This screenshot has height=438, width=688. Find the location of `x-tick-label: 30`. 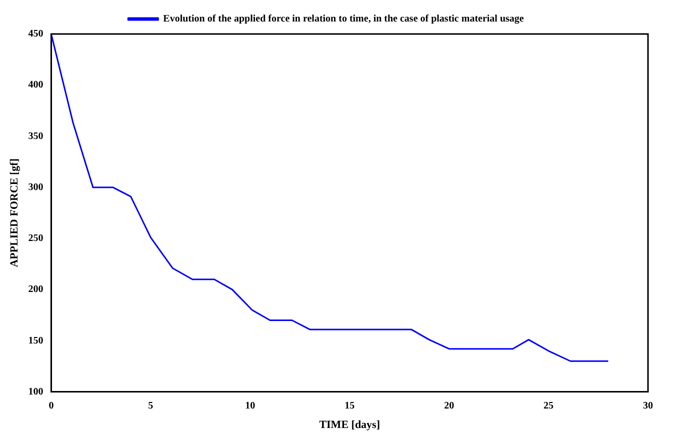

x-tick-label: 30 is located at coordinates (648, 406).